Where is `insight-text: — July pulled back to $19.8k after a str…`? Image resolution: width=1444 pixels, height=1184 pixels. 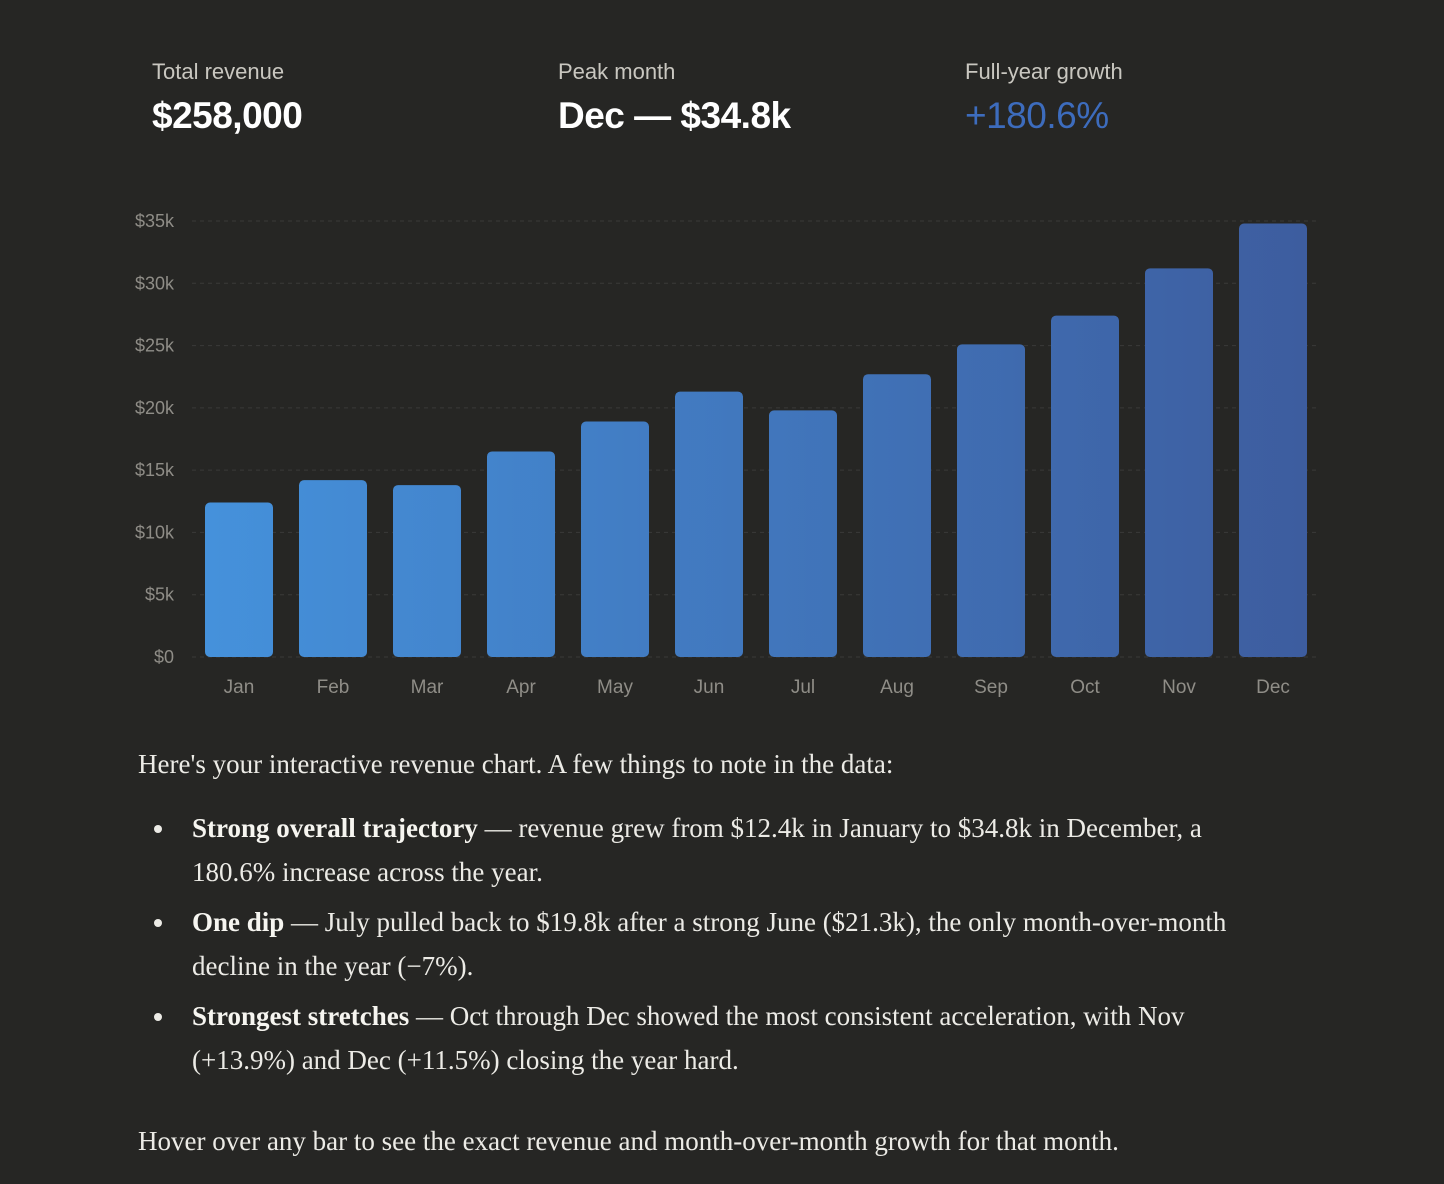 insight-text: — July pulled back to $19.8k after a str… is located at coordinates (709, 944).